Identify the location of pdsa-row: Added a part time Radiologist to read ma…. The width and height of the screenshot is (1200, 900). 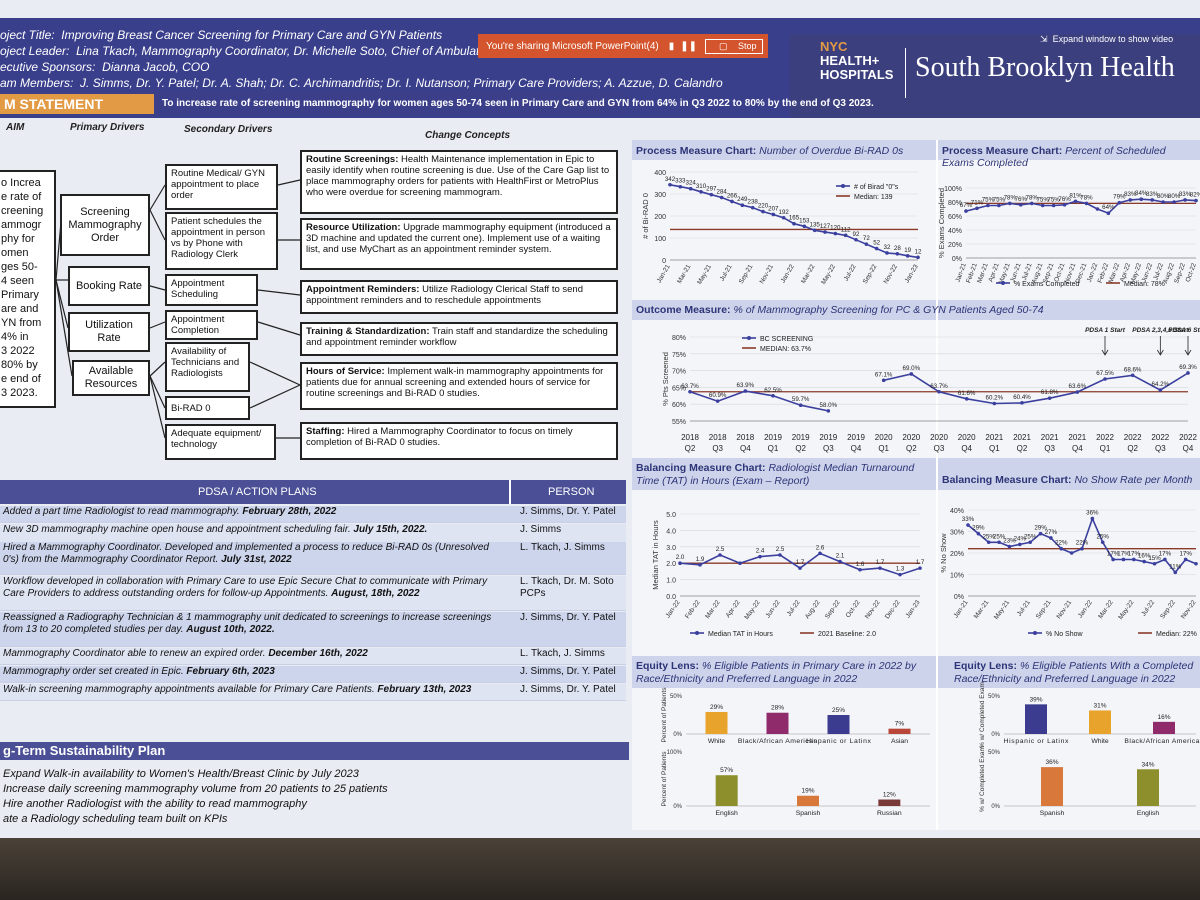
(313, 514).